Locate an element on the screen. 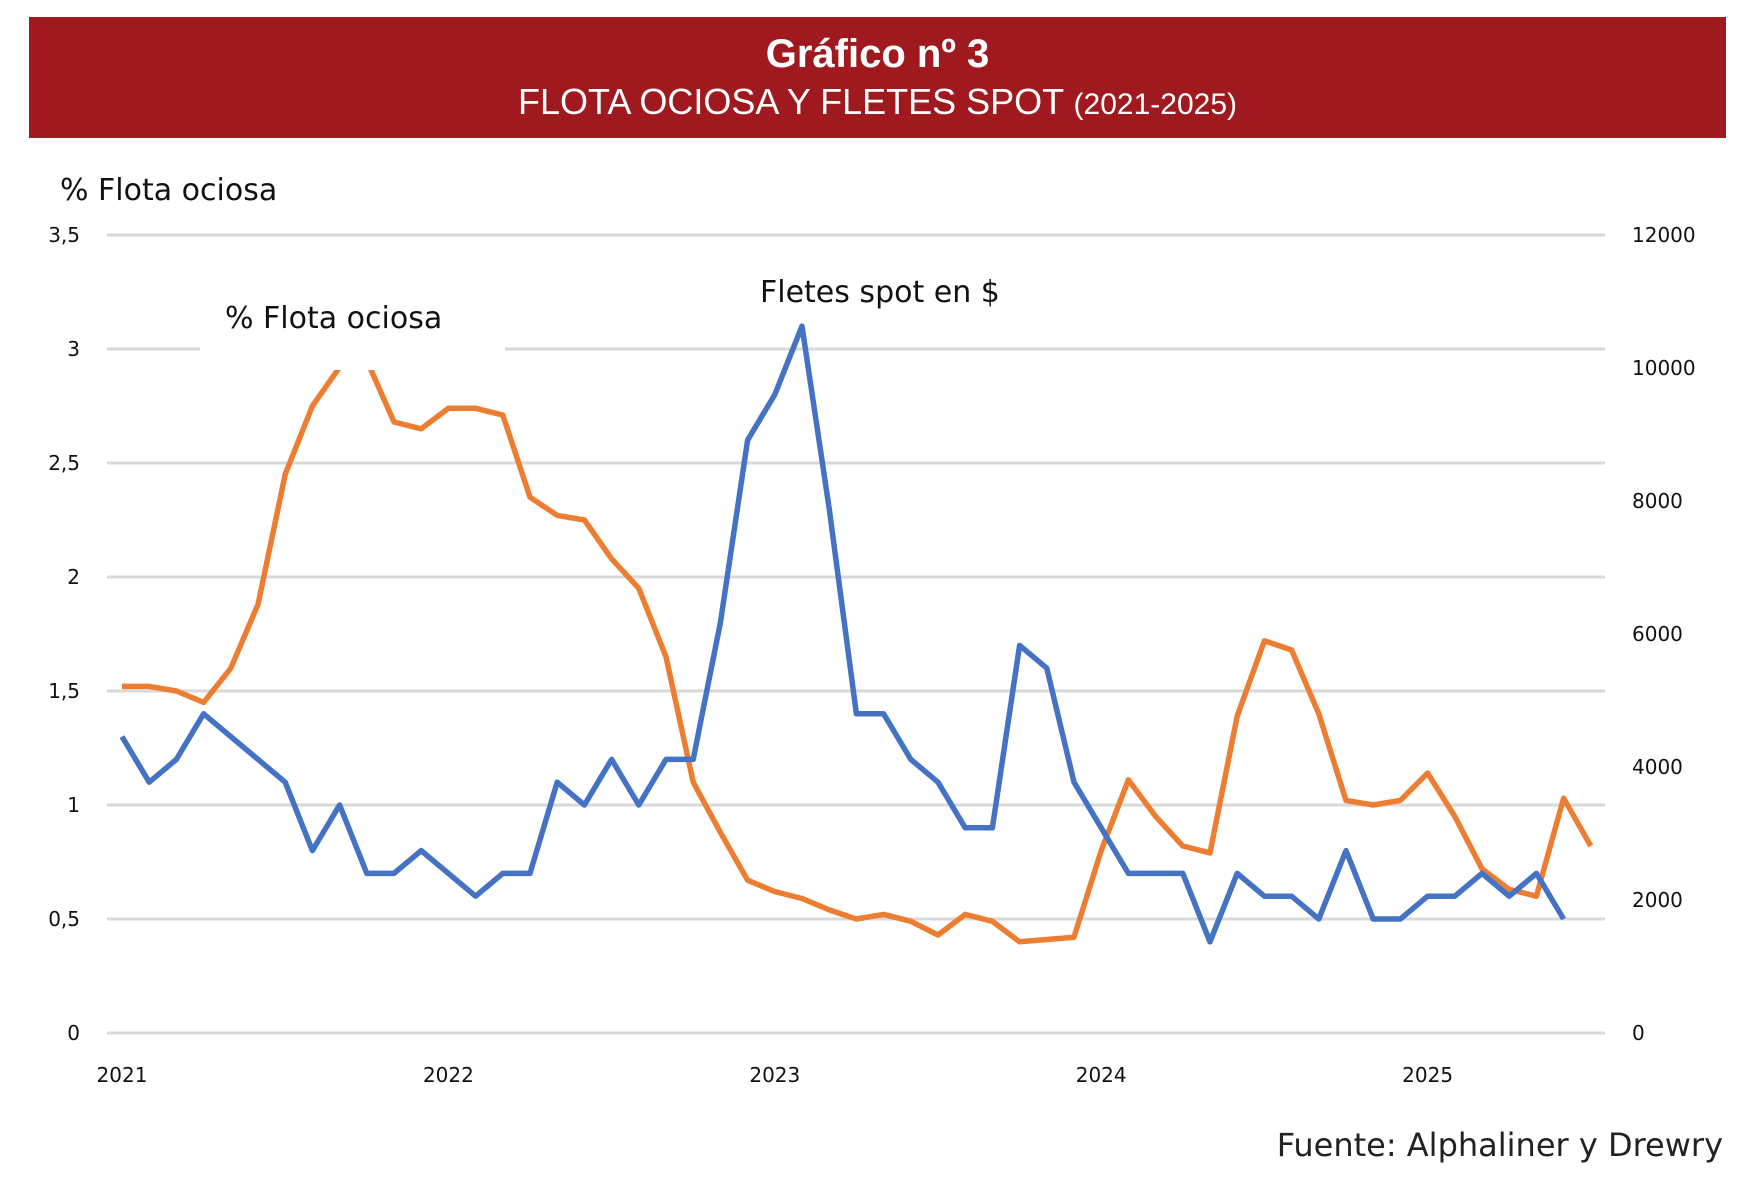  y-tick-label: 1 is located at coordinates (73, 805).